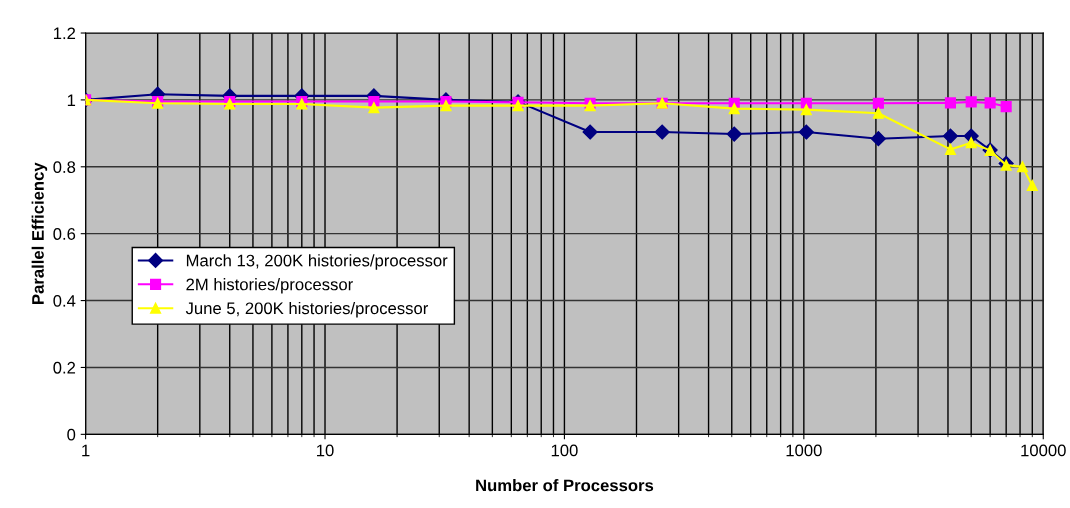 This screenshot has width=1070, height=508. What do you see at coordinates (71, 434) in the screenshot?
I see `y-tick-label: 0` at bounding box center [71, 434].